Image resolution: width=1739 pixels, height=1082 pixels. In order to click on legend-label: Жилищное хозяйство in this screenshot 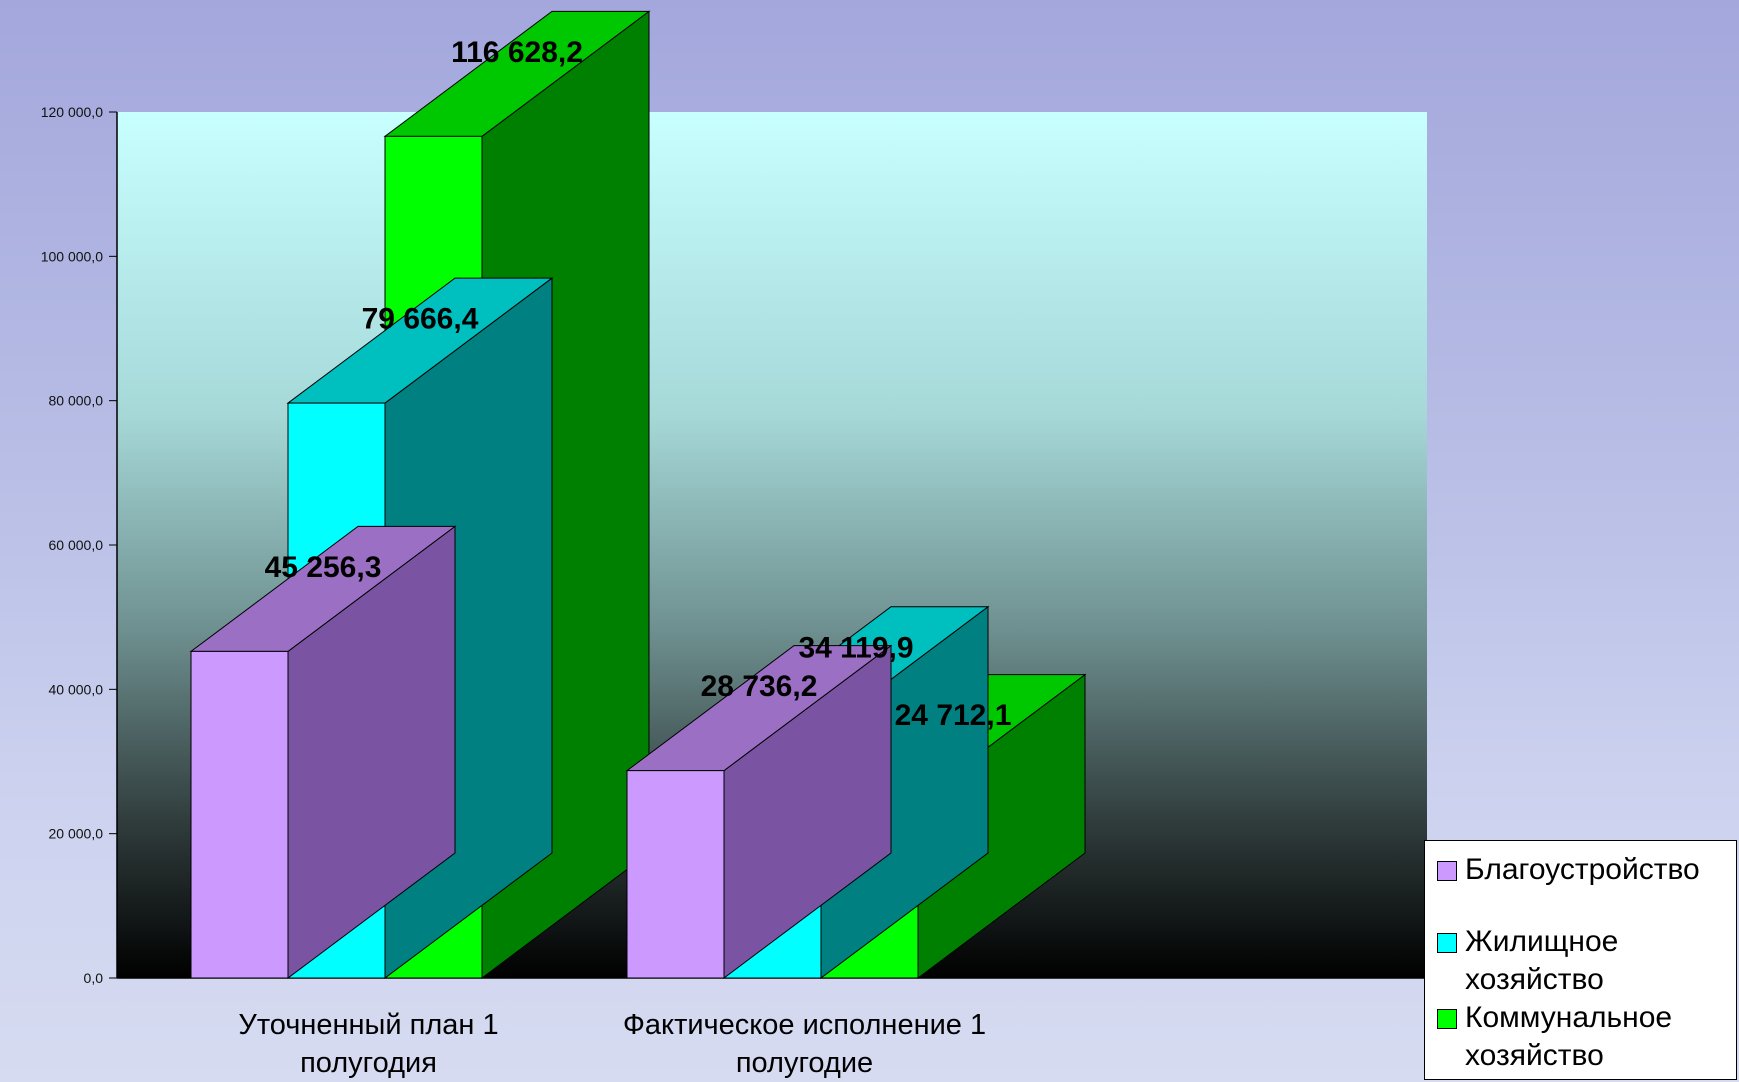, I will do `click(1542, 960)`.